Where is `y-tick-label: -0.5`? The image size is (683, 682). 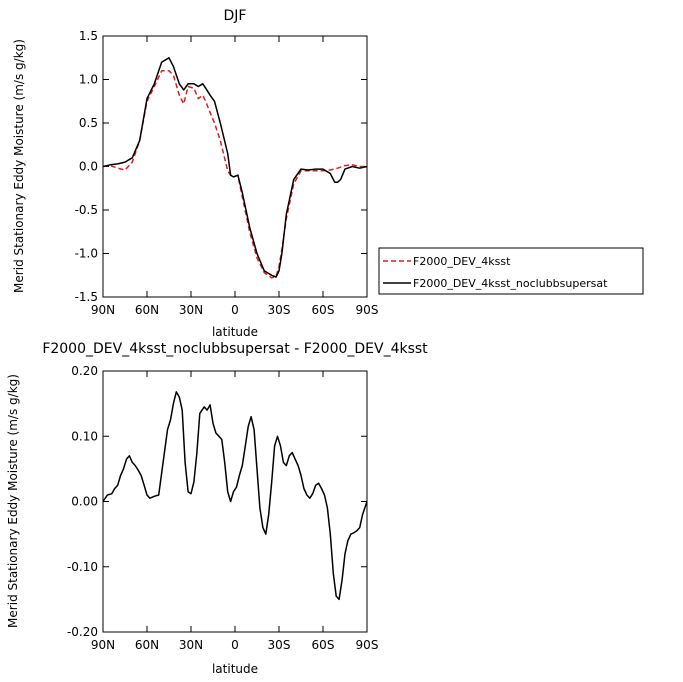 y-tick-label: -0.5 is located at coordinates (86, 210).